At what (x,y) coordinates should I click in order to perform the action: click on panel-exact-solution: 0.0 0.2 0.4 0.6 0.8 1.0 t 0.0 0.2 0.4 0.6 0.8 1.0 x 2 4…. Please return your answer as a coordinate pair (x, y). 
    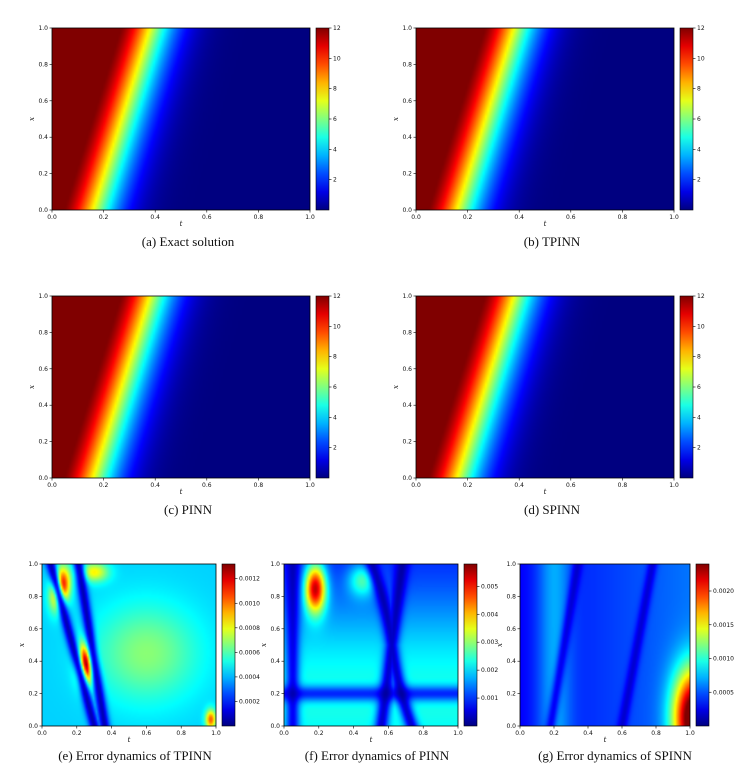
    Looking at the image, I should click on (194, 127).